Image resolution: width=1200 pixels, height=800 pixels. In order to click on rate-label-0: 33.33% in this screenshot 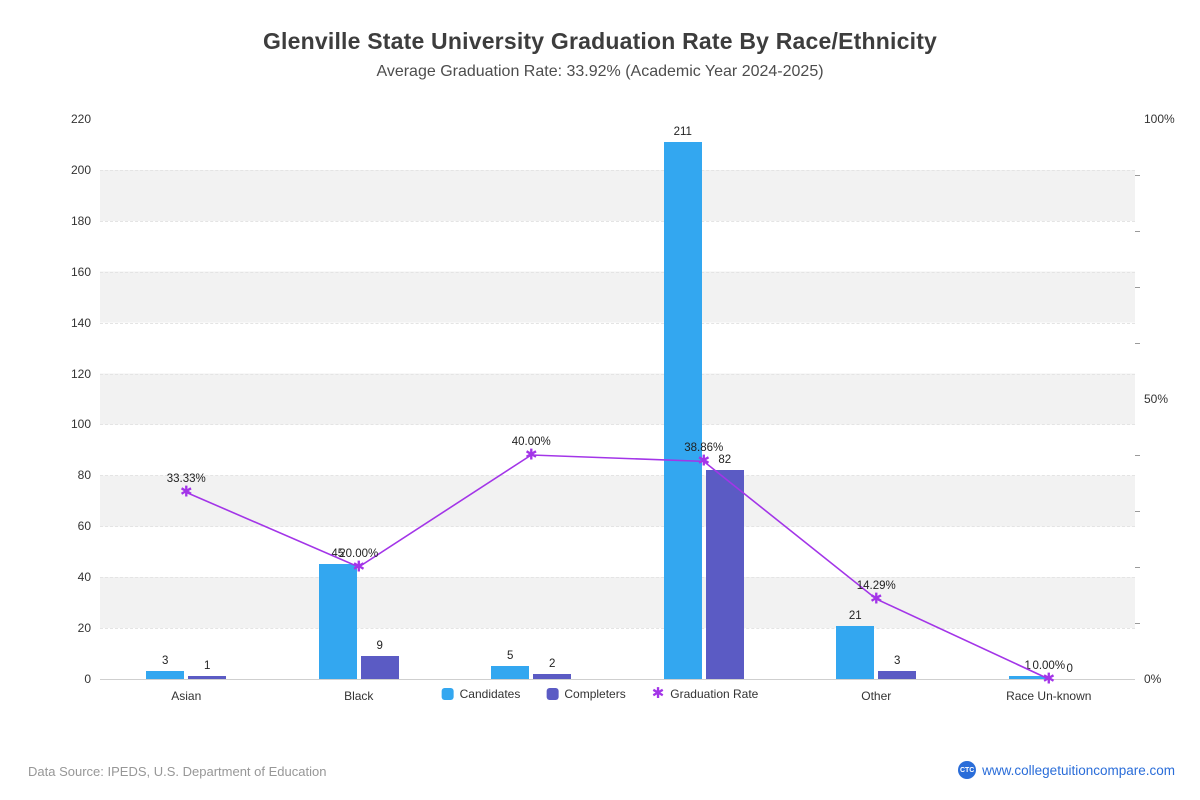, I will do `click(186, 479)`.